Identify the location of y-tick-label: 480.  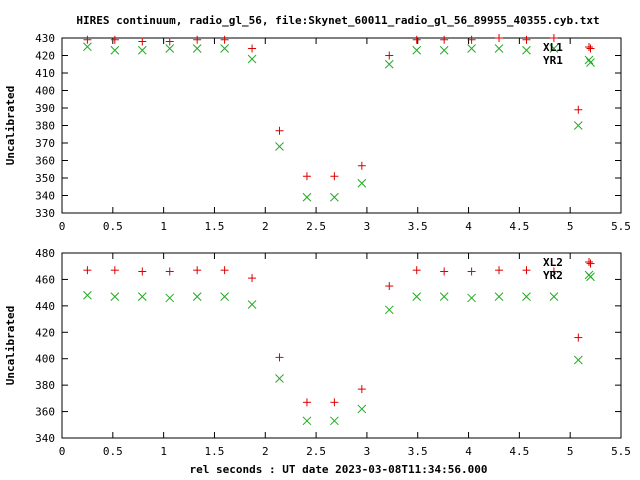
(45, 253).